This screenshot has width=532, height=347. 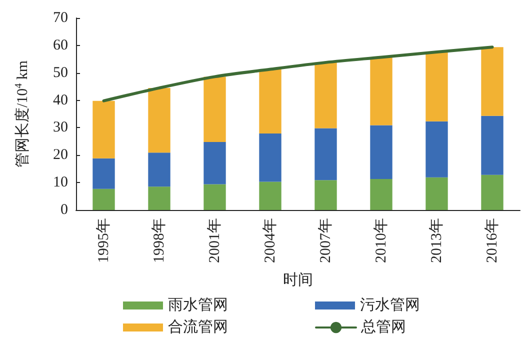 What do you see at coordinates (383, 327) in the screenshot?
I see `legend-label: 总管网` at bounding box center [383, 327].